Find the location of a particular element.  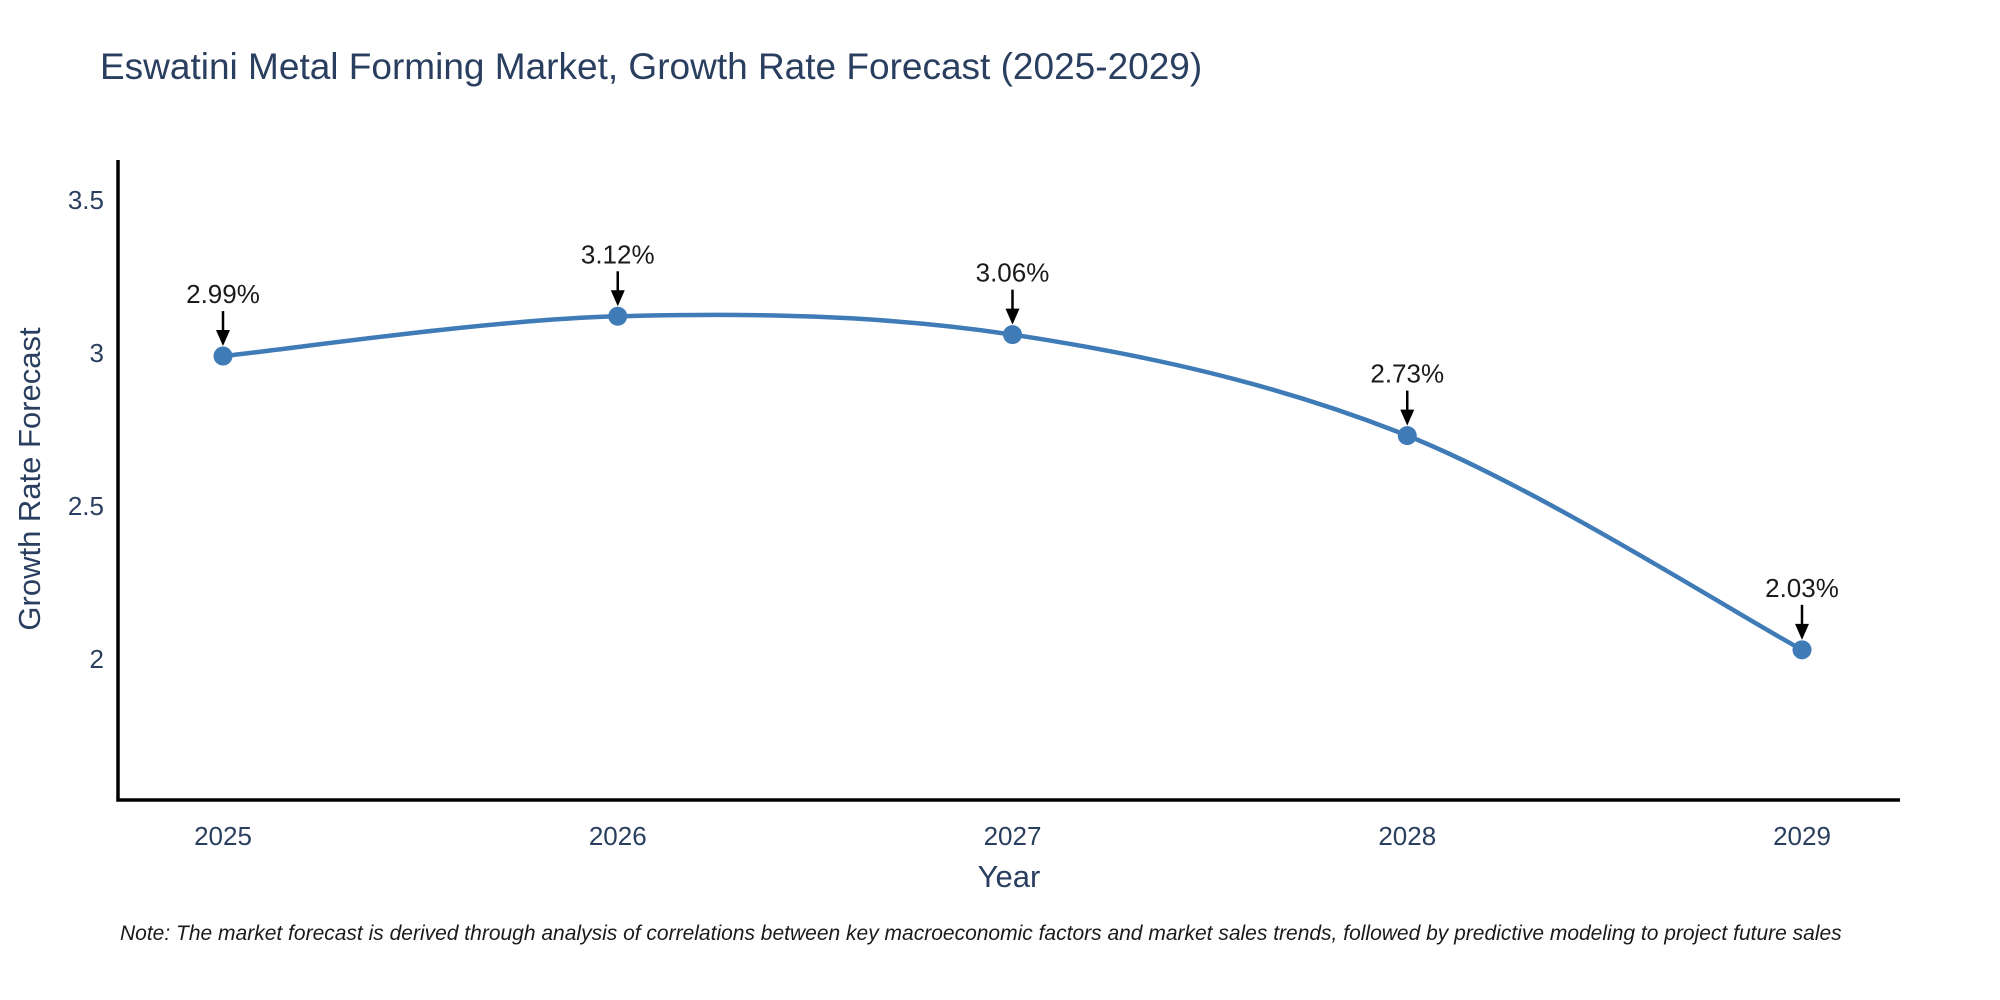

point-value-label: 3.06% is located at coordinates (1013, 273).